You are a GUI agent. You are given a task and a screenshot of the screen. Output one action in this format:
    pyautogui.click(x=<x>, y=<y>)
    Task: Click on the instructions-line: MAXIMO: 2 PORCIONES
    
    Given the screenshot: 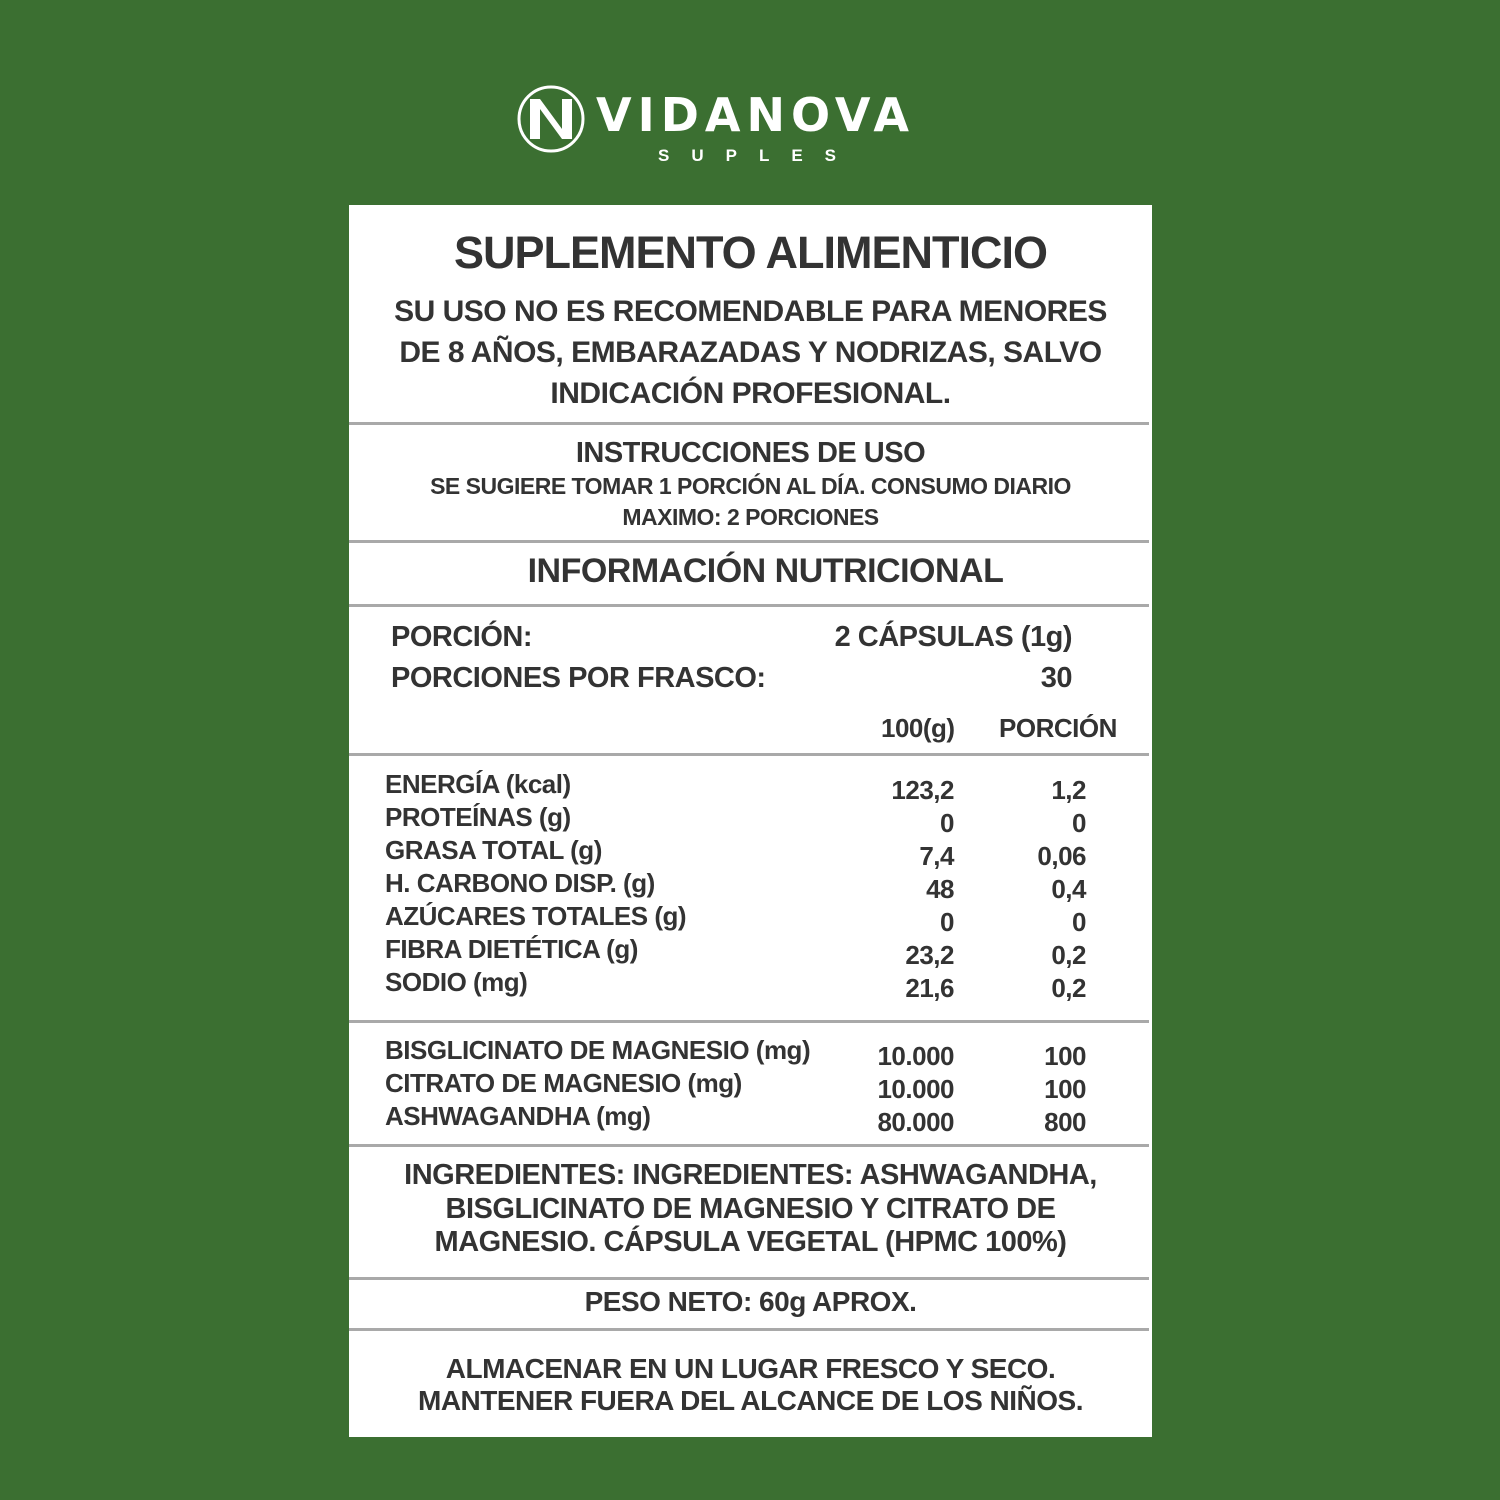 What is the action you would take?
    pyautogui.click(x=750, y=517)
    